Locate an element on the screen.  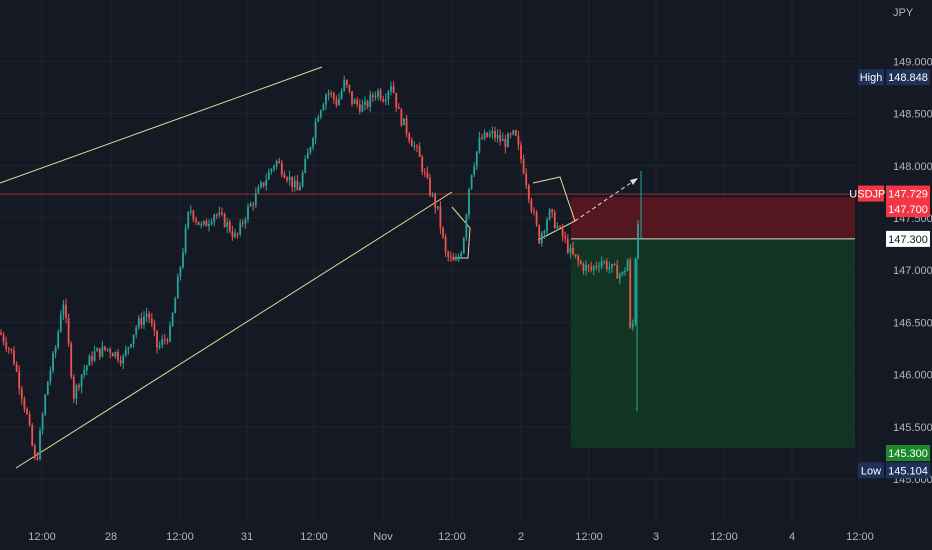
current-price-tag-value-box is located at coordinates (908, 193).